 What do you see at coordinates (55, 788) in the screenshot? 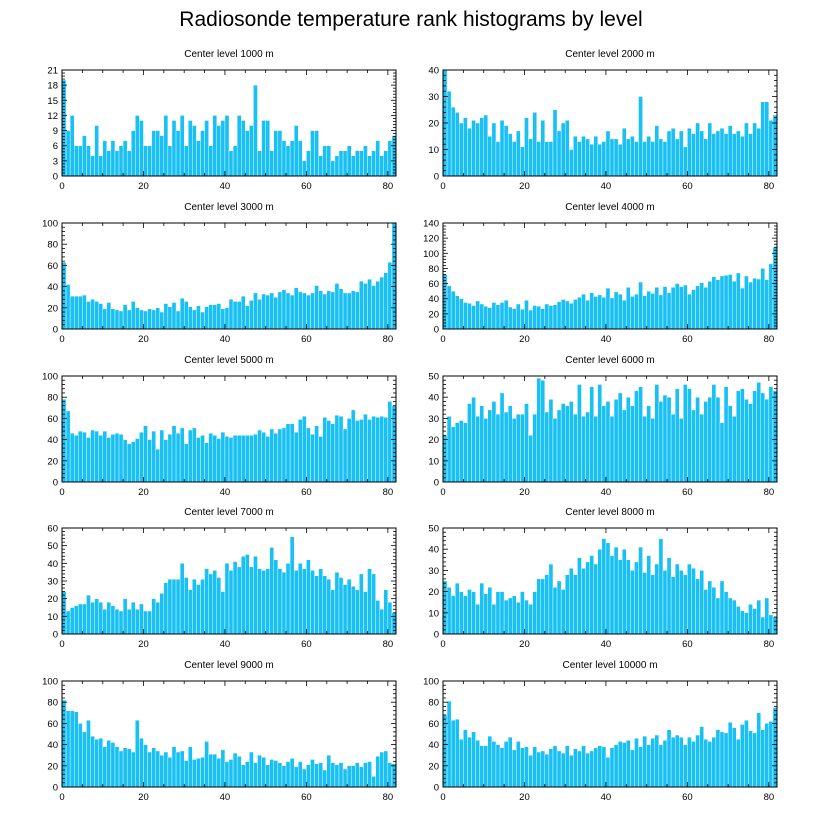
I see `y-tick-label: 0` at bounding box center [55, 788].